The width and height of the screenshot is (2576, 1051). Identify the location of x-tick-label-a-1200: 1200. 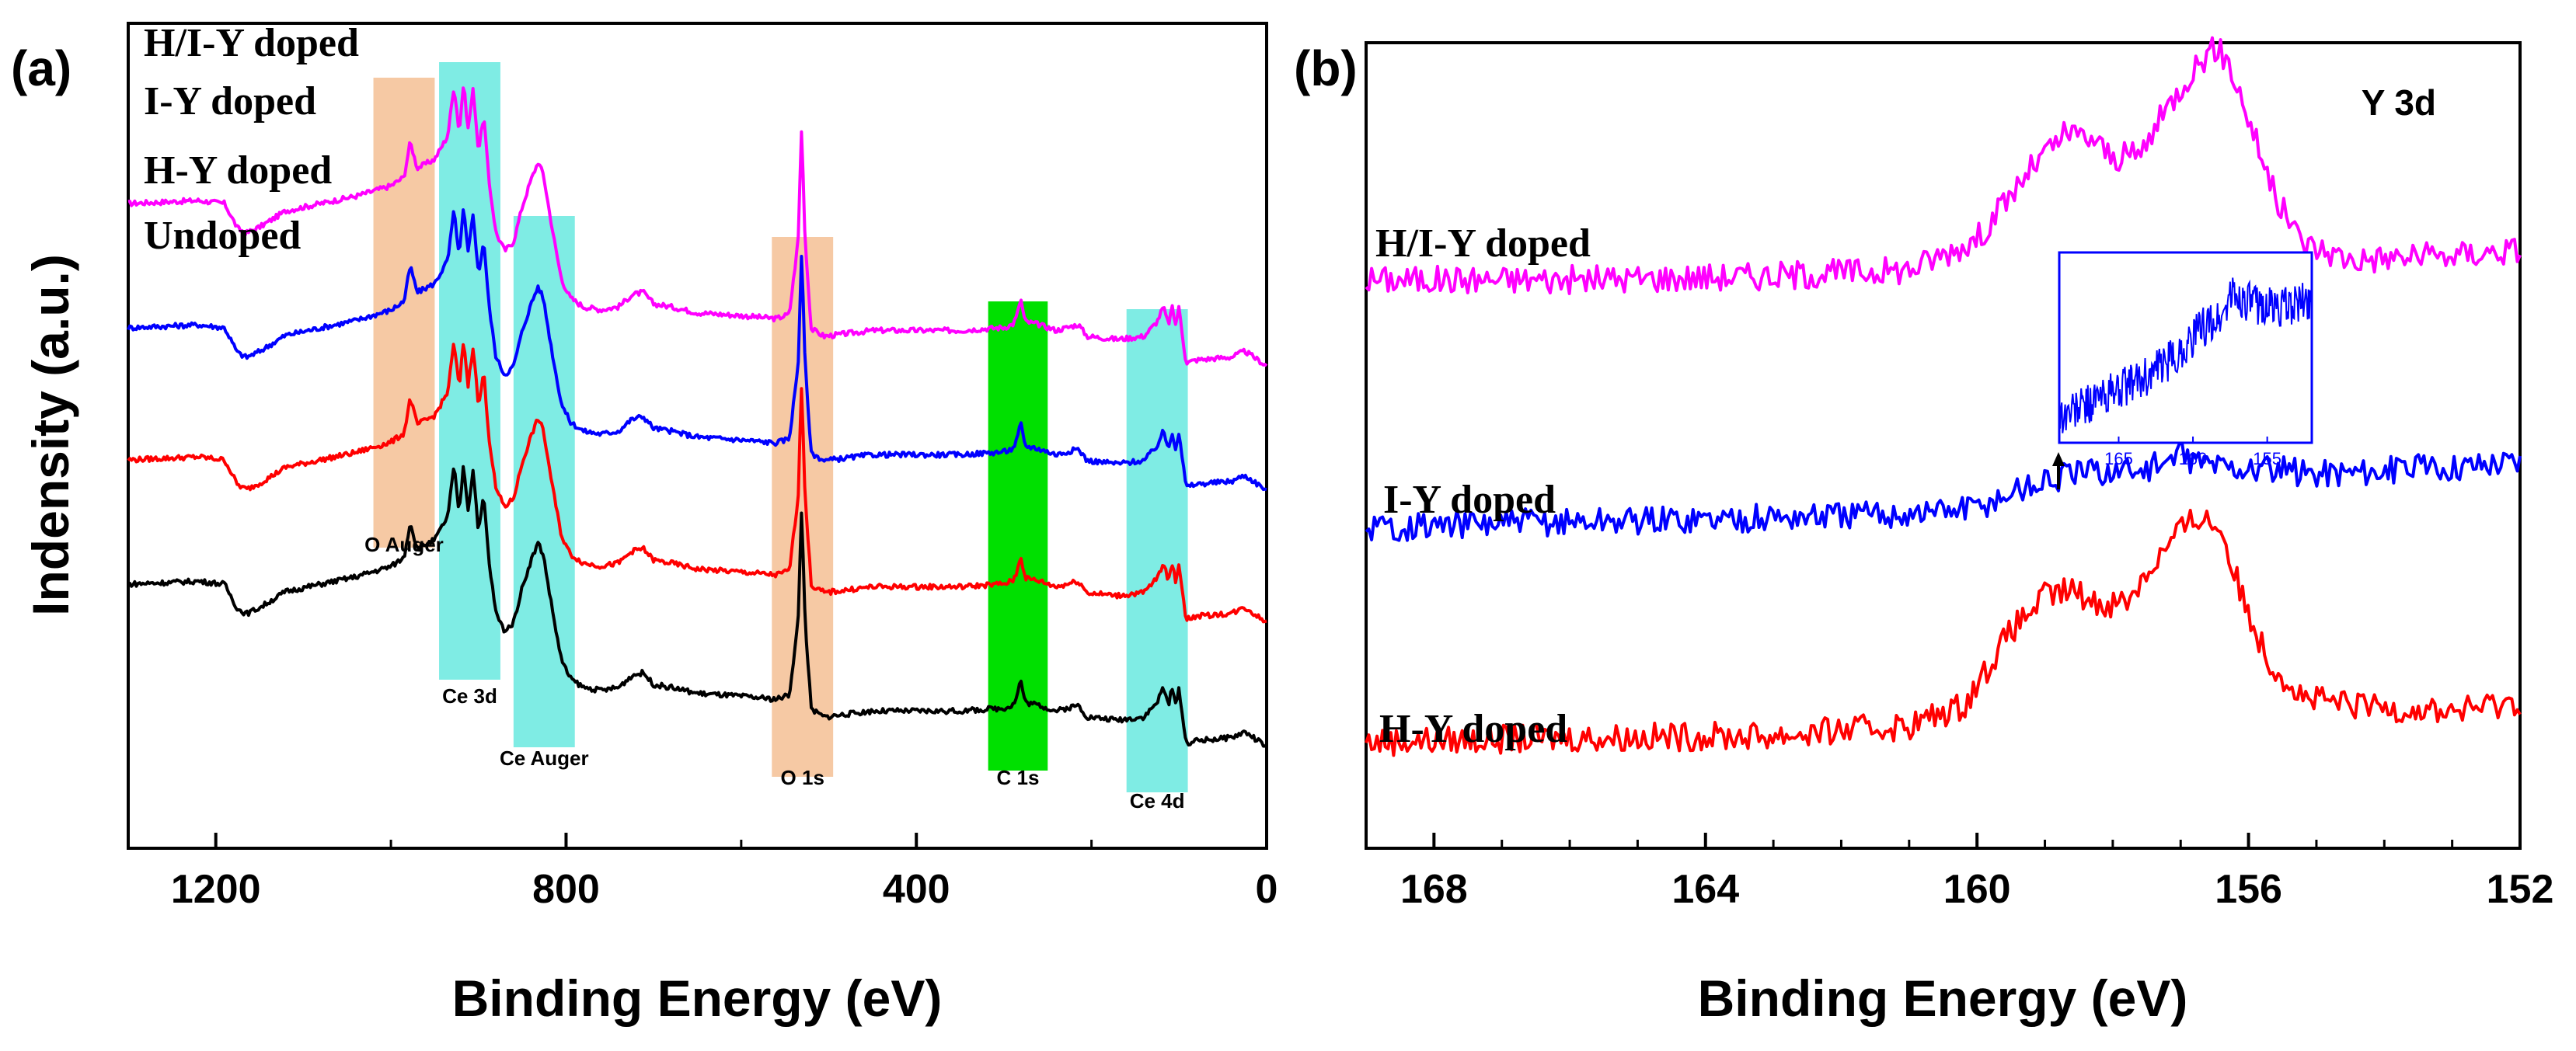
(216, 889).